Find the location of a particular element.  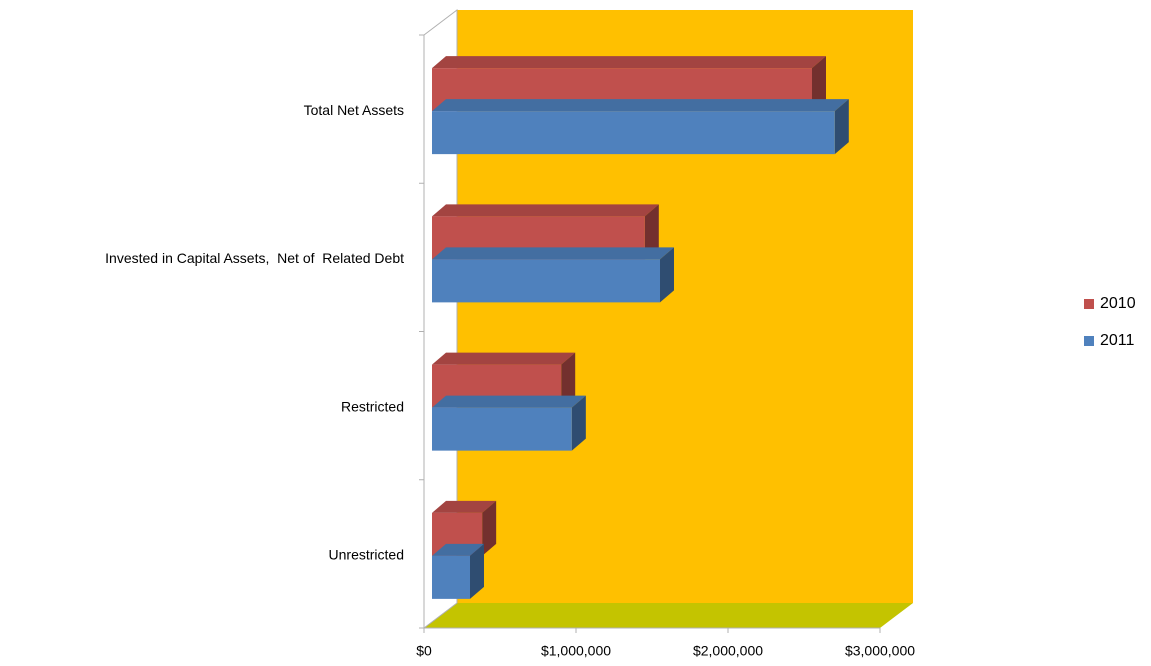

floor is located at coordinates (668, 615).